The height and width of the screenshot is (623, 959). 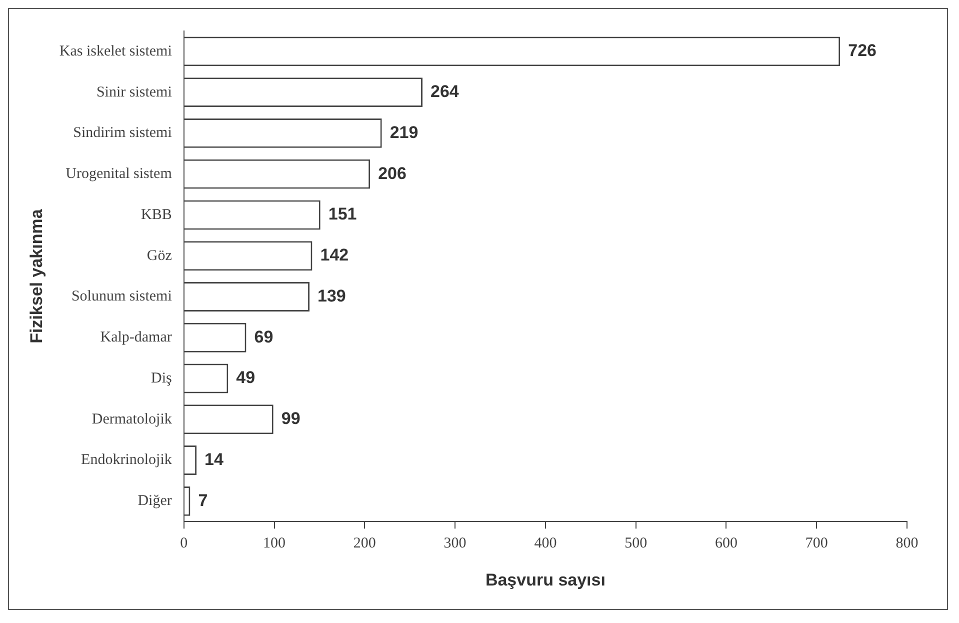 What do you see at coordinates (726, 544) in the screenshot?
I see `x-tick-label: 600` at bounding box center [726, 544].